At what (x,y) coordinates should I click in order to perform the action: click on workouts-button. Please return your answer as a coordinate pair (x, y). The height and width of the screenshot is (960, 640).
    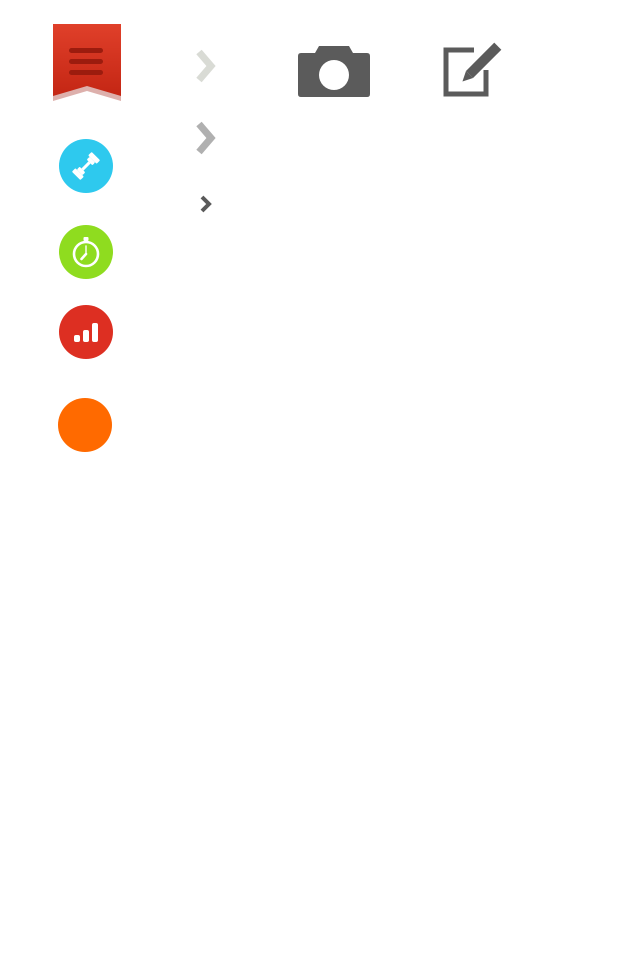
    Looking at the image, I should click on (86, 166).